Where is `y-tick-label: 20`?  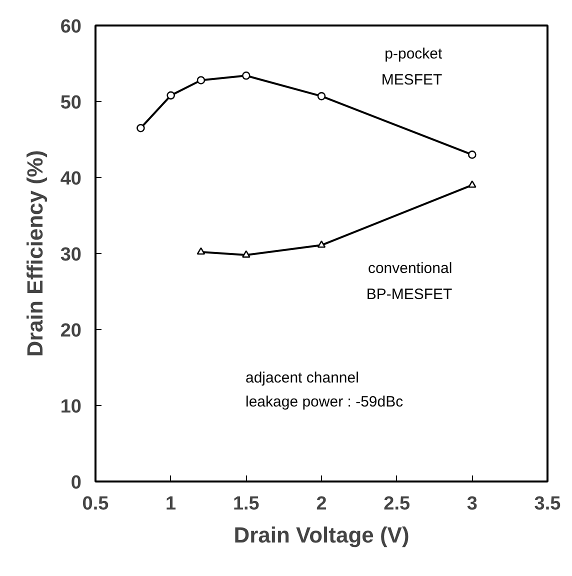
y-tick-label: 20 is located at coordinates (71, 331).